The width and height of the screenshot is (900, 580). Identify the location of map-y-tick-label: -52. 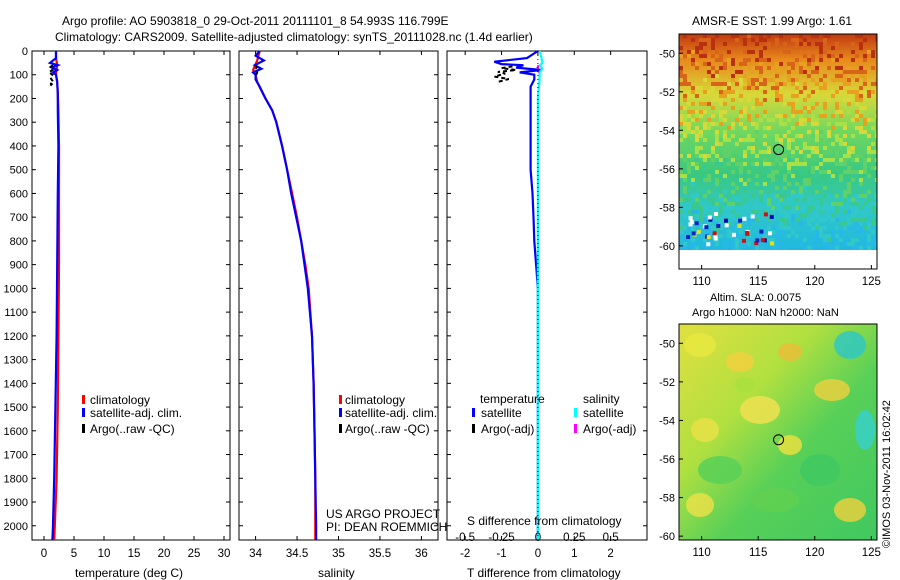
(667, 93).